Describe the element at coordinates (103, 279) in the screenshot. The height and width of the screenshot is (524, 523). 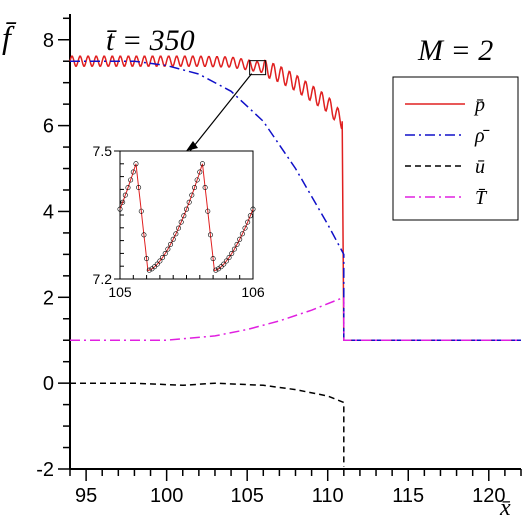
I see `inset-y-tick-label: 7.2` at that location.